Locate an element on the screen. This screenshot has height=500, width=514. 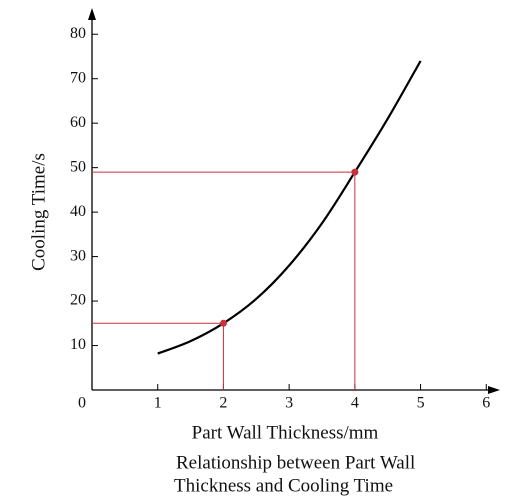
y-tick-label: 60 is located at coordinates (78, 122).